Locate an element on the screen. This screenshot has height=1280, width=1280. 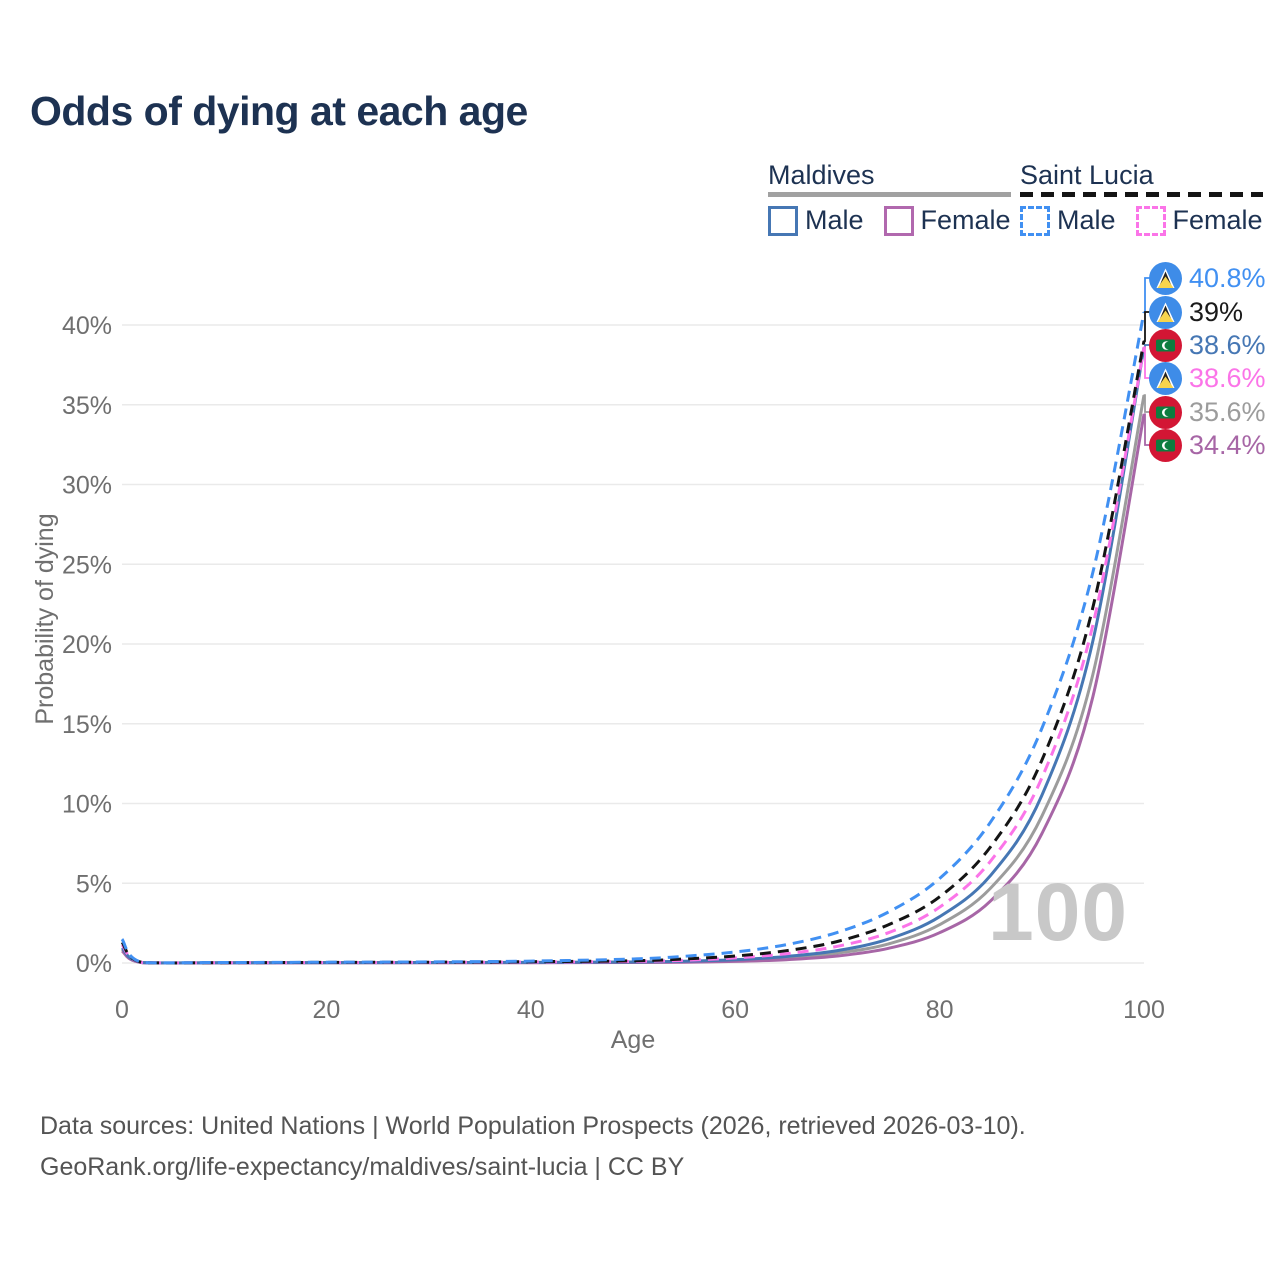
legend-group-maldives: Maldives Male Female is located at coordinates (889, 198).